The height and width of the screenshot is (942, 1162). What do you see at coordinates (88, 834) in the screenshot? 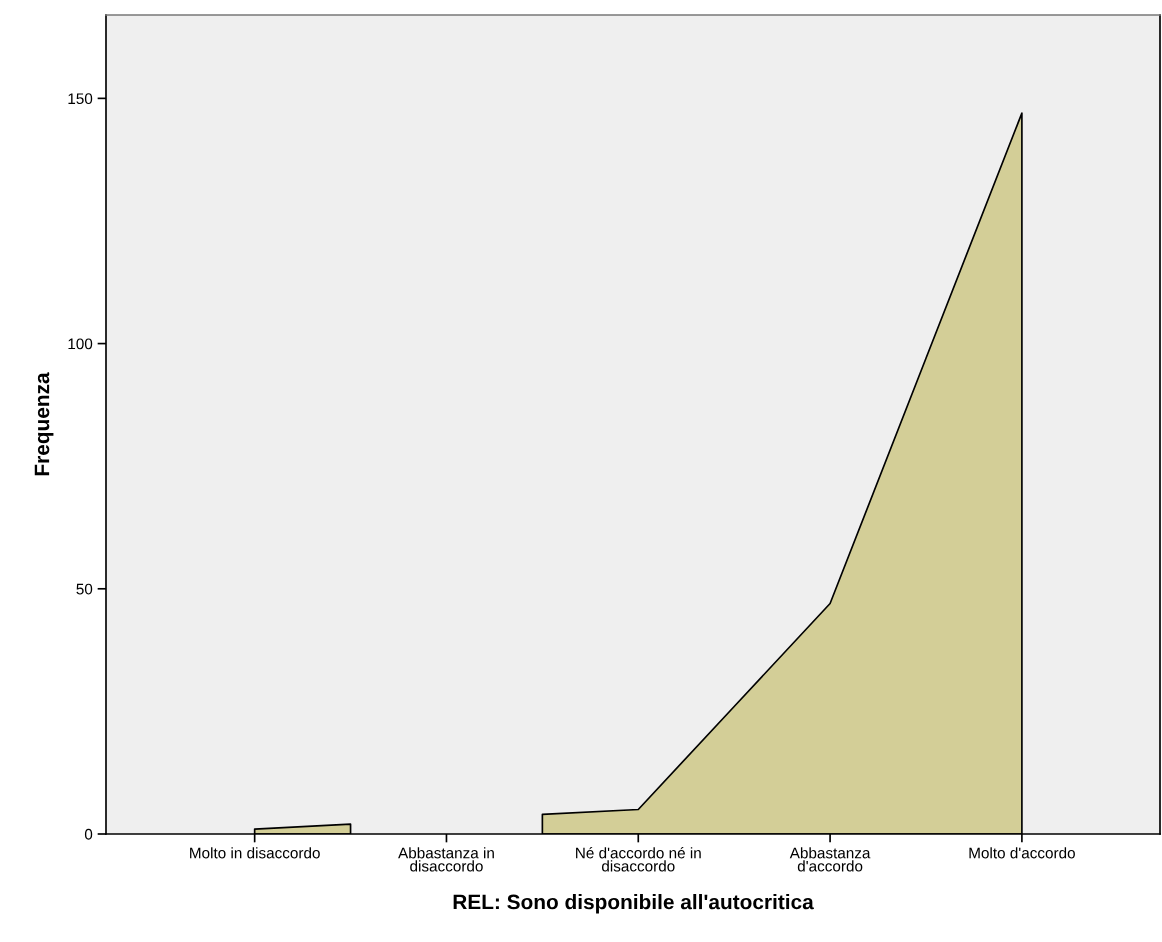
I see `y-tick-label: 0` at bounding box center [88, 834].